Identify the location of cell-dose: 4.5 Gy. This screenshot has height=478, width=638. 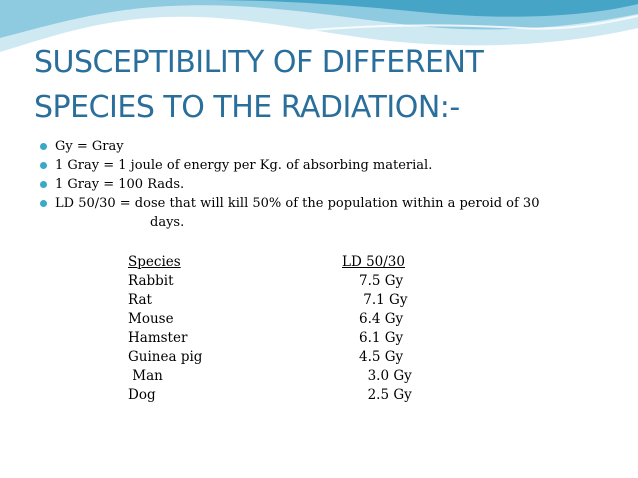
(381, 357).